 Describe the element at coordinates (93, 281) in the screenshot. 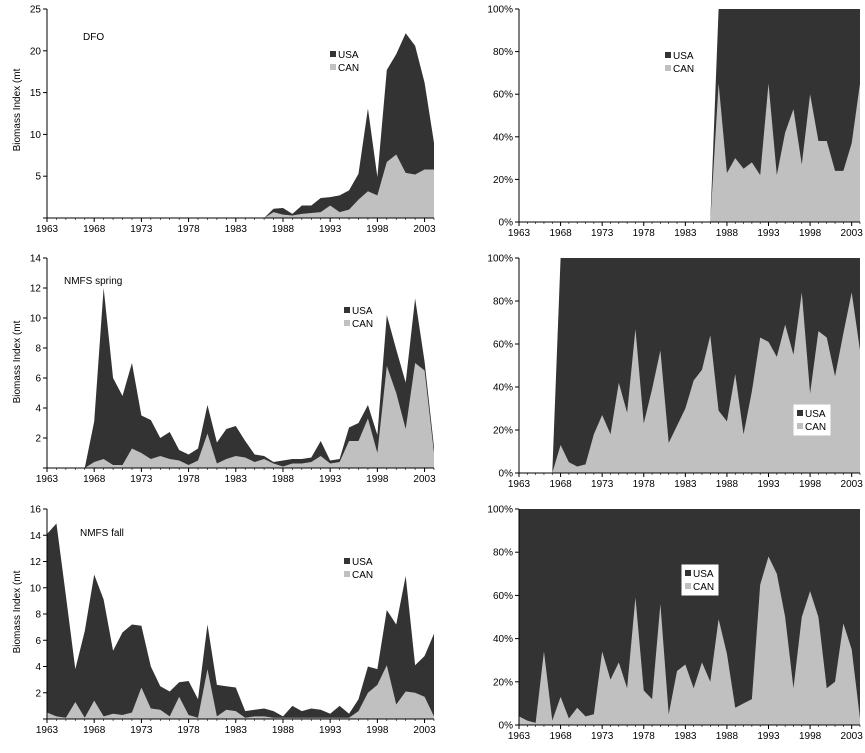

I see `chart-title: NMFS spring` at that location.